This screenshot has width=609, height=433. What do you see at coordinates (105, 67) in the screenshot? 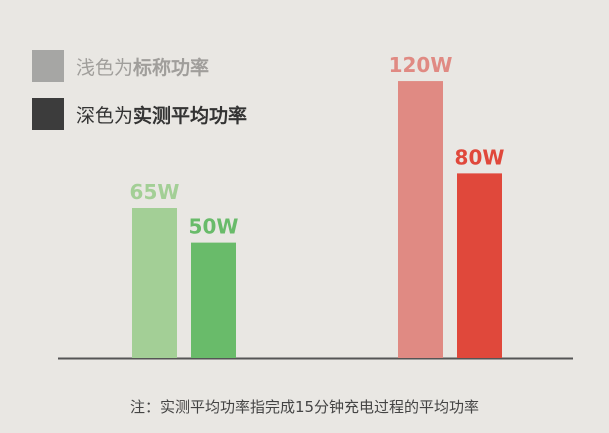
I see `legend-prefix-nominal: 浅色为` at bounding box center [105, 67].